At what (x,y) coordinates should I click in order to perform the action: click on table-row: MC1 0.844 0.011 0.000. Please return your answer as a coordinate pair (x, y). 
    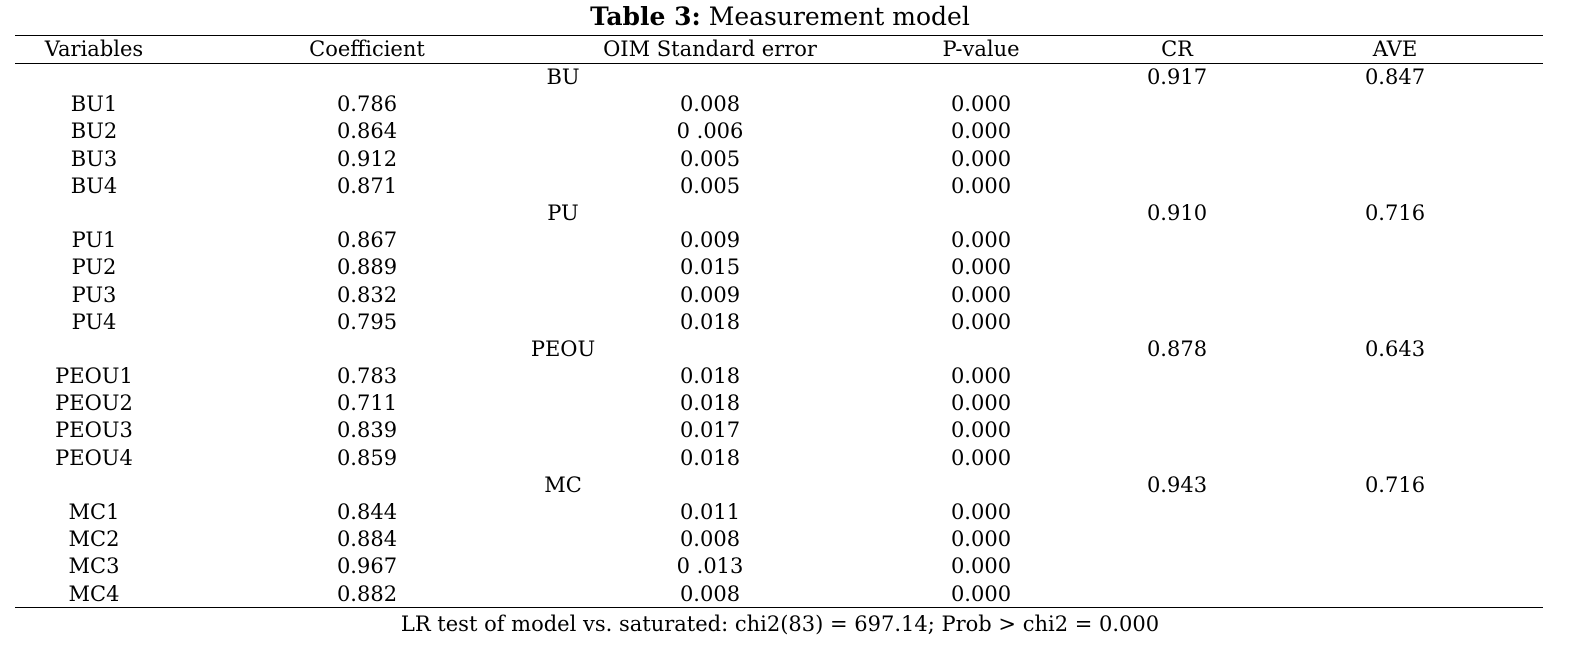
    Looking at the image, I should click on (779, 512).